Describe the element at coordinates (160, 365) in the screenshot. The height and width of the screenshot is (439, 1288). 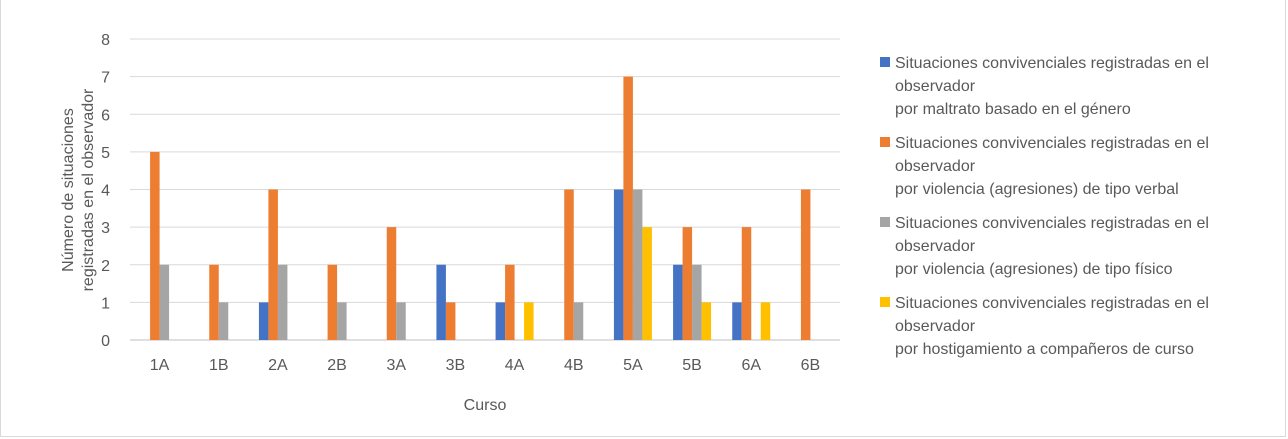
I see `x-tick-label: 1A` at that location.